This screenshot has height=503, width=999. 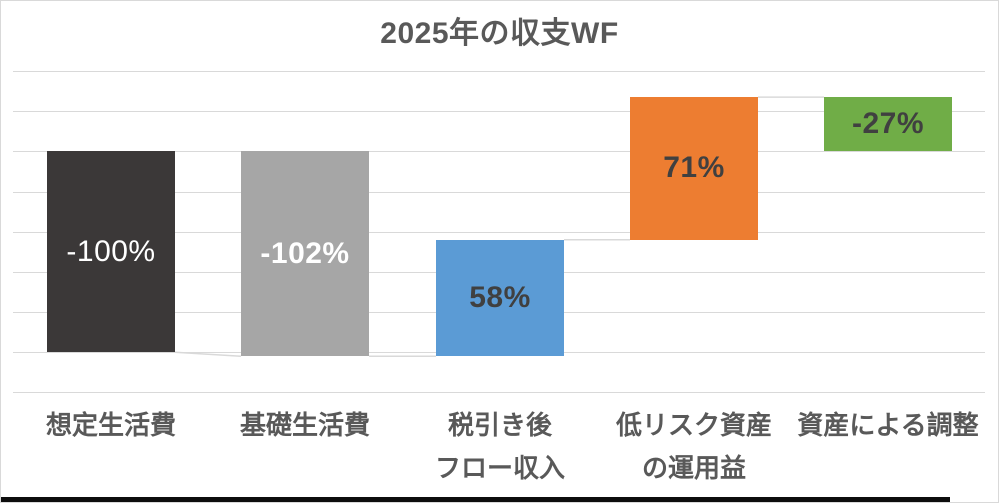 I want to click on category-label-2: 基礎生活費, so click(x=305, y=425).